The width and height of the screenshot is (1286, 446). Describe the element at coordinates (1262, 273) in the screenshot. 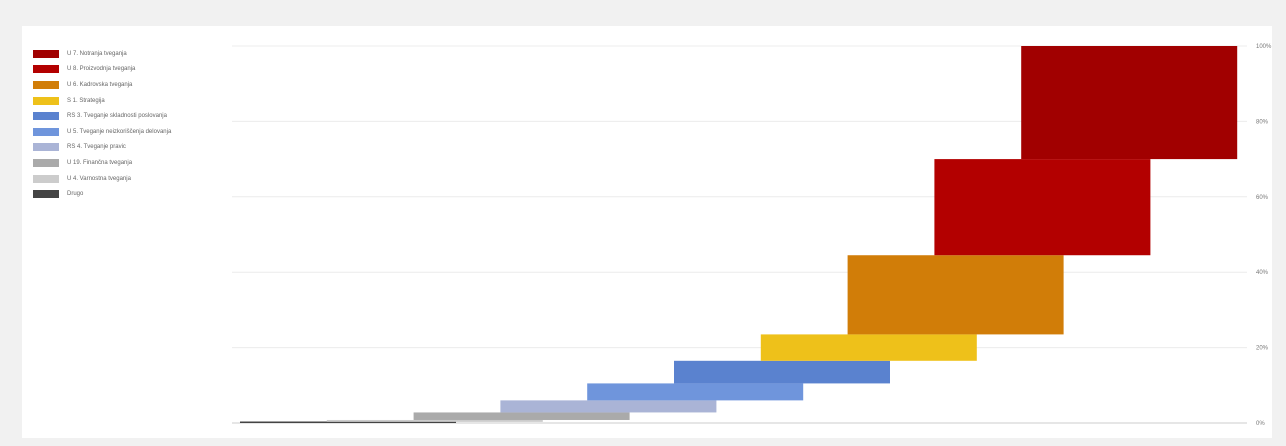

I see `y-tick-label: 40%` at that location.